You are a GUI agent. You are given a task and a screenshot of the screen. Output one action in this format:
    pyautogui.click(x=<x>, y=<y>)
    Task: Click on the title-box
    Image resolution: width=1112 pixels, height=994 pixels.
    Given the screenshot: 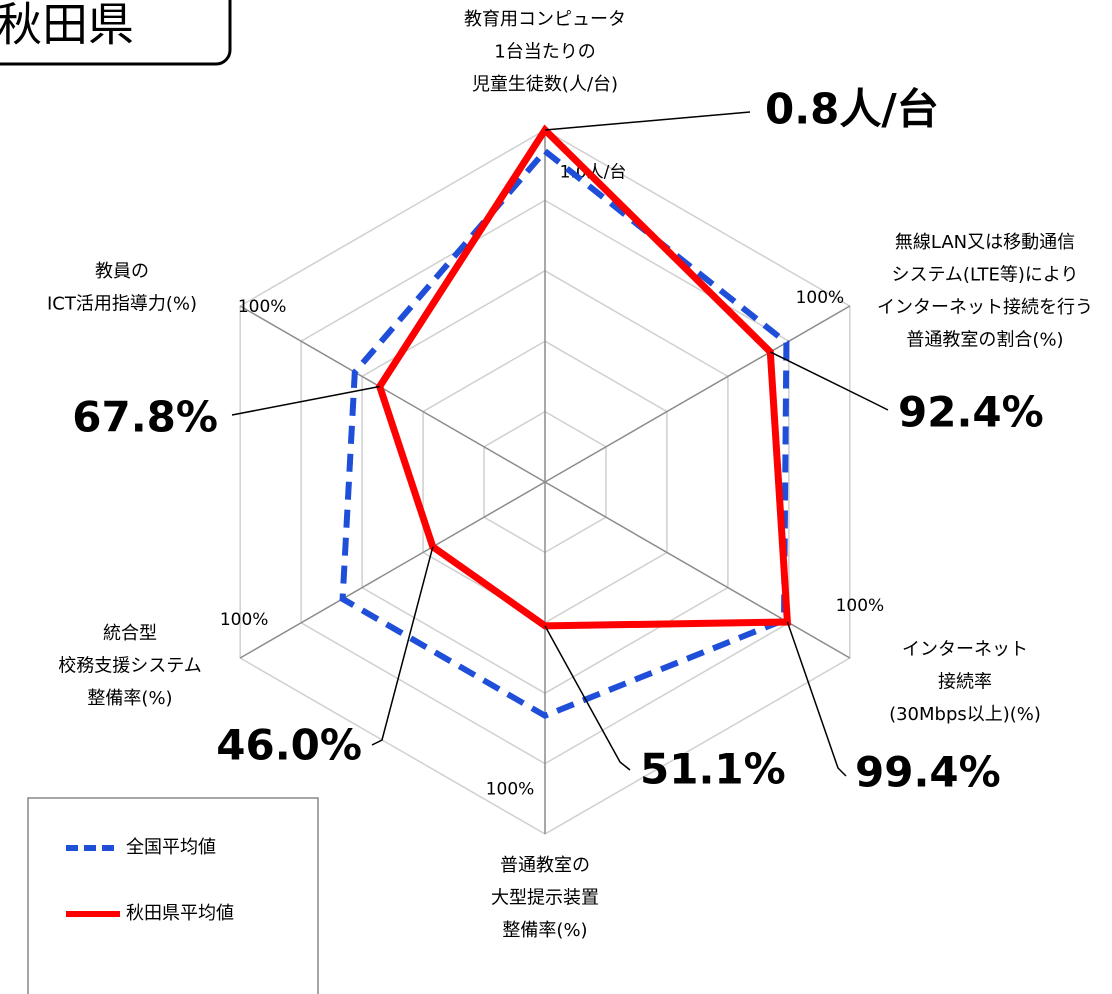 What is the action you would take?
    pyautogui.click(x=116, y=33)
    